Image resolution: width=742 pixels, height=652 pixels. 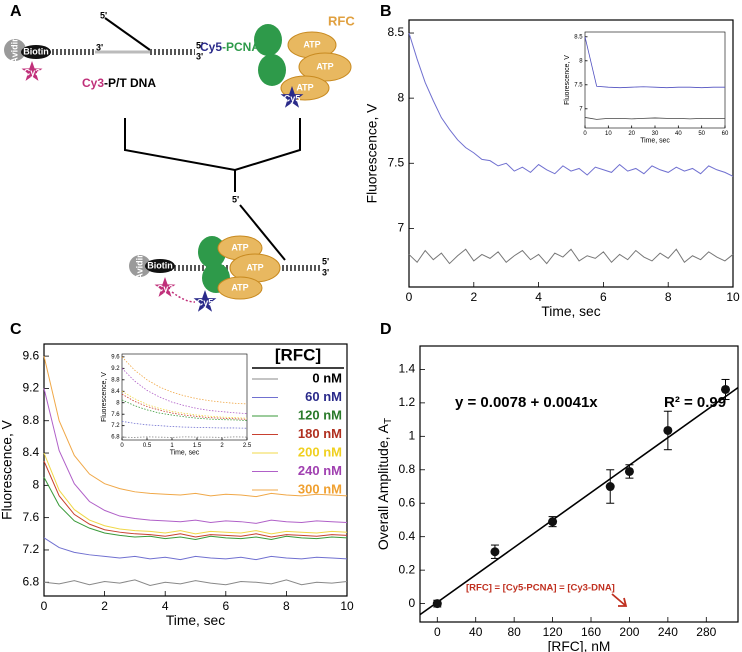 I want to click on y-tick-label: 8, so click(x=36, y=485).